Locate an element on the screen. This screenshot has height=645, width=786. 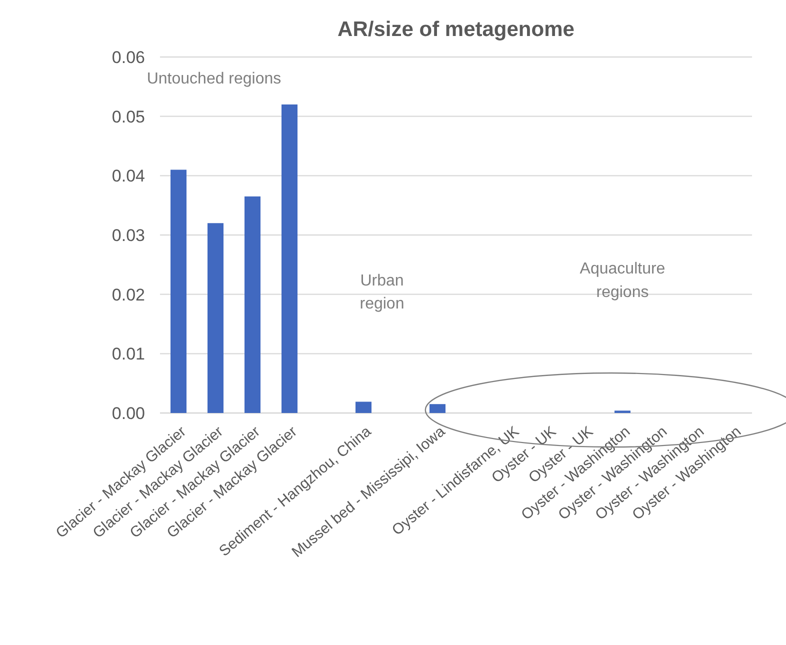
annotation: Aquaculture regions is located at coordinates (623, 280).